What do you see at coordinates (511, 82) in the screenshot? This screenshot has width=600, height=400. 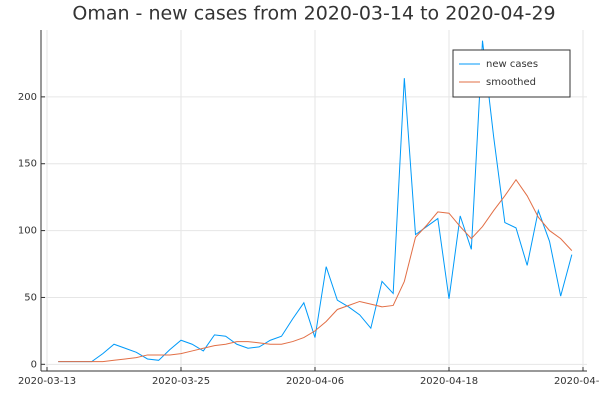 I see `legend-label: smoothed` at bounding box center [511, 82].